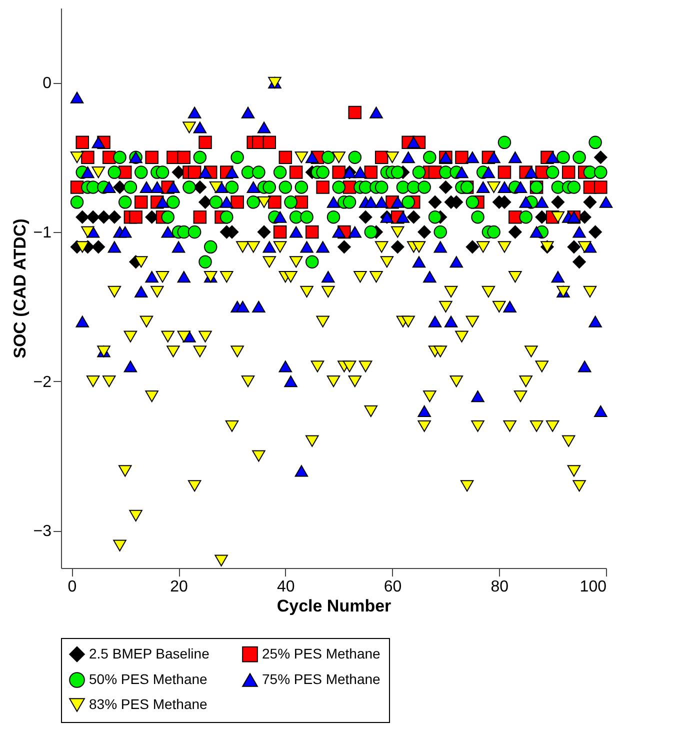 The image size is (684, 752). Describe the element at coordinates (148, 679) in the screenshot. I see `legend-label: 50% PES Methane` at that location.